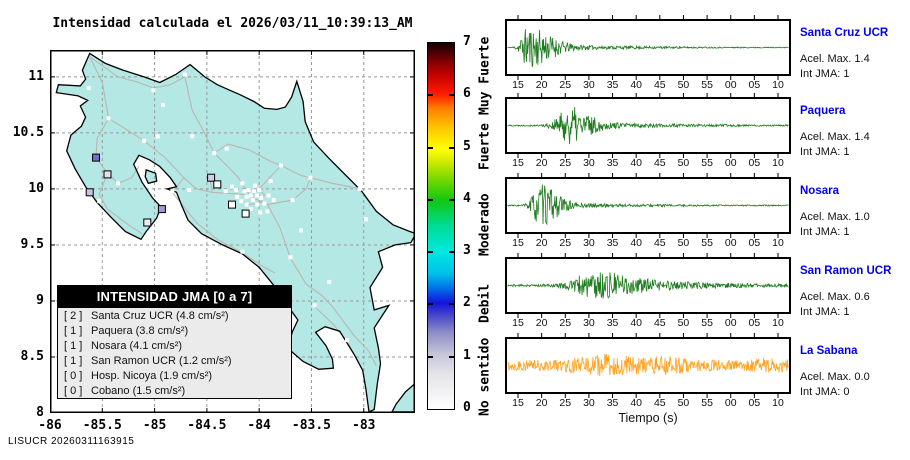  Describe the element at coordinates (441, 226) in the screenshot. I see `intensity-colorbar` at that location.